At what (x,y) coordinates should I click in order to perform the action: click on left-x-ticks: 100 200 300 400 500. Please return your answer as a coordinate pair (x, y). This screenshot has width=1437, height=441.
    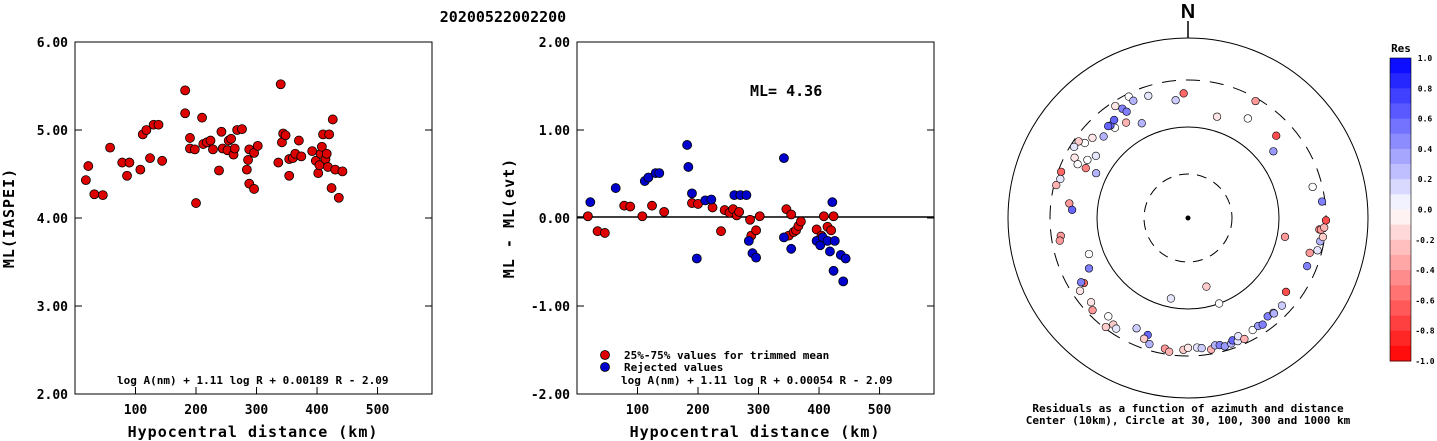
    Looking at the image, I should click on (257, 402).